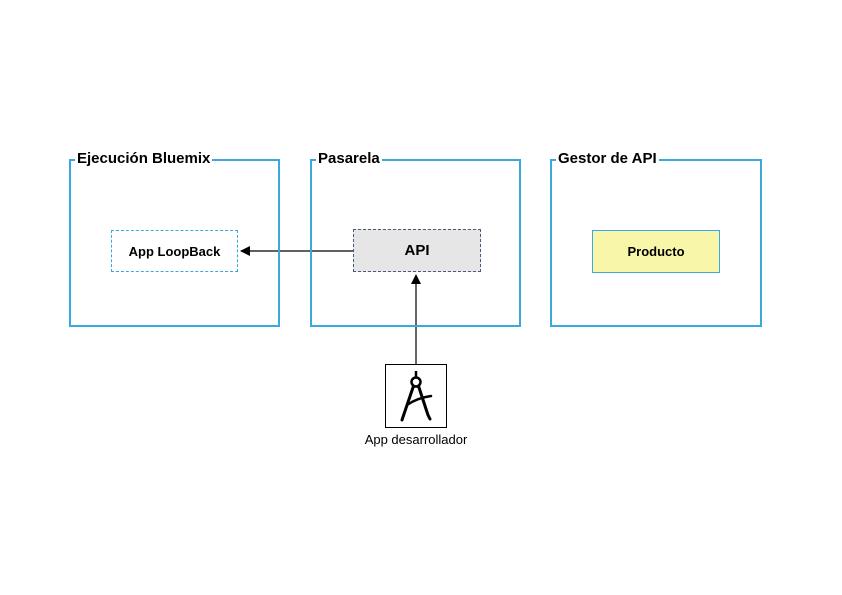  I want to click on product-node: Producto, so click(656, 251).